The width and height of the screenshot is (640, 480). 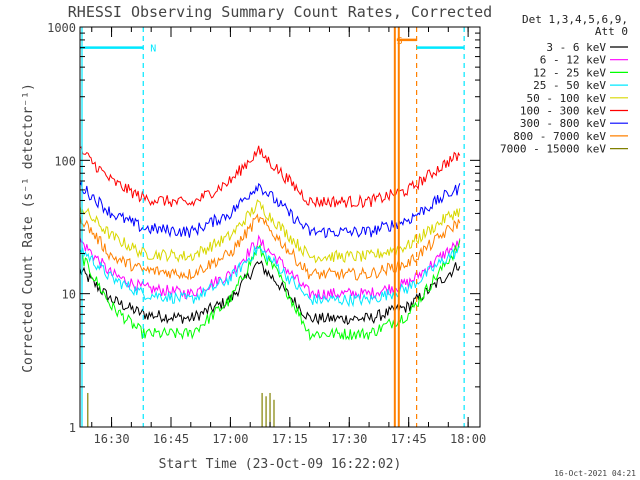 I want to click on legend-entry-0: 3 - 6 keV, so click(x=576, y=47).